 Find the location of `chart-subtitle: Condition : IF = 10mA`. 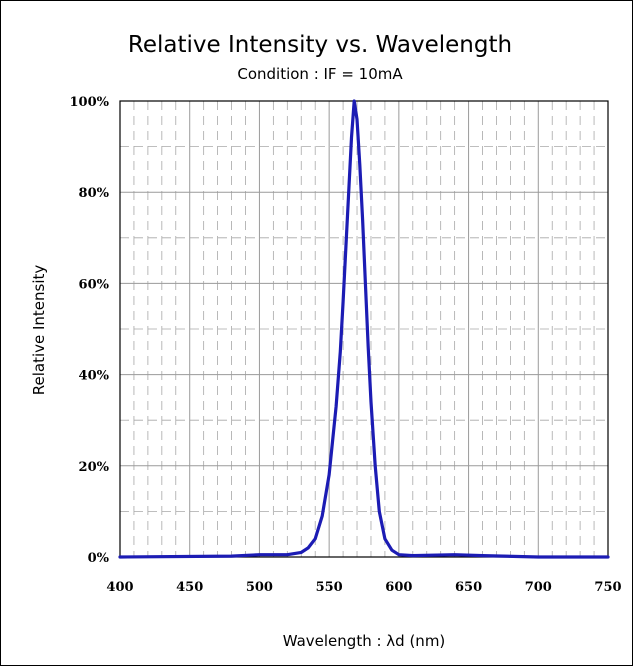

chart-subtitle: Condition : IF = 10mA is located at coordinates (320, 74).